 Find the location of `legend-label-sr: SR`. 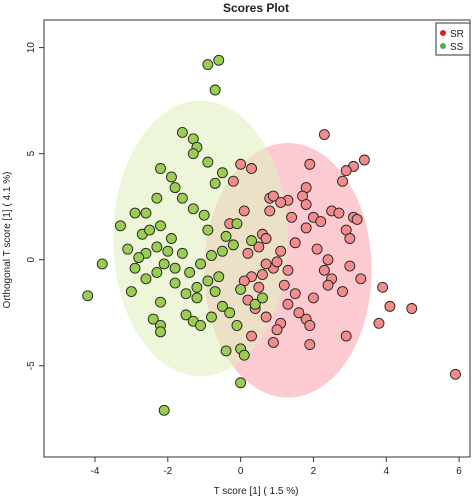

legend-label-sr: SR is located at coordinates (457, 34).